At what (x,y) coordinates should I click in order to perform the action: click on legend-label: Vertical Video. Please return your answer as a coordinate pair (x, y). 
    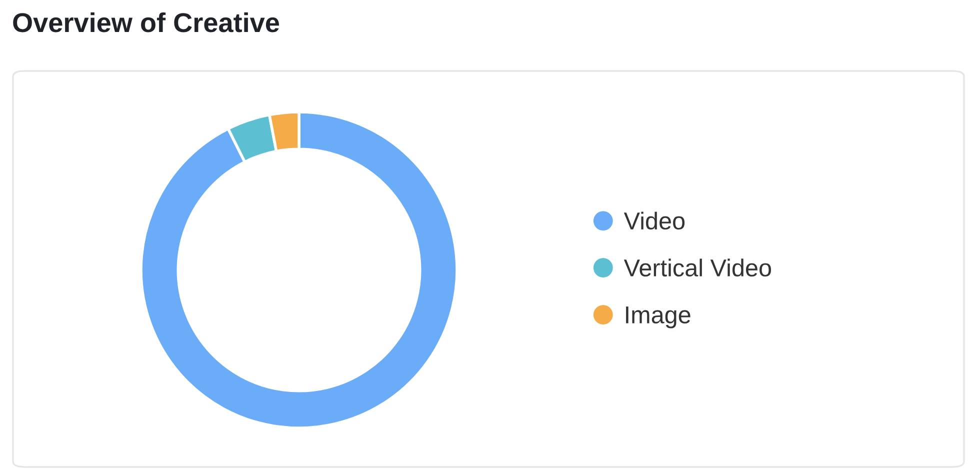
    Looking at the image, I should click on (697, 267).